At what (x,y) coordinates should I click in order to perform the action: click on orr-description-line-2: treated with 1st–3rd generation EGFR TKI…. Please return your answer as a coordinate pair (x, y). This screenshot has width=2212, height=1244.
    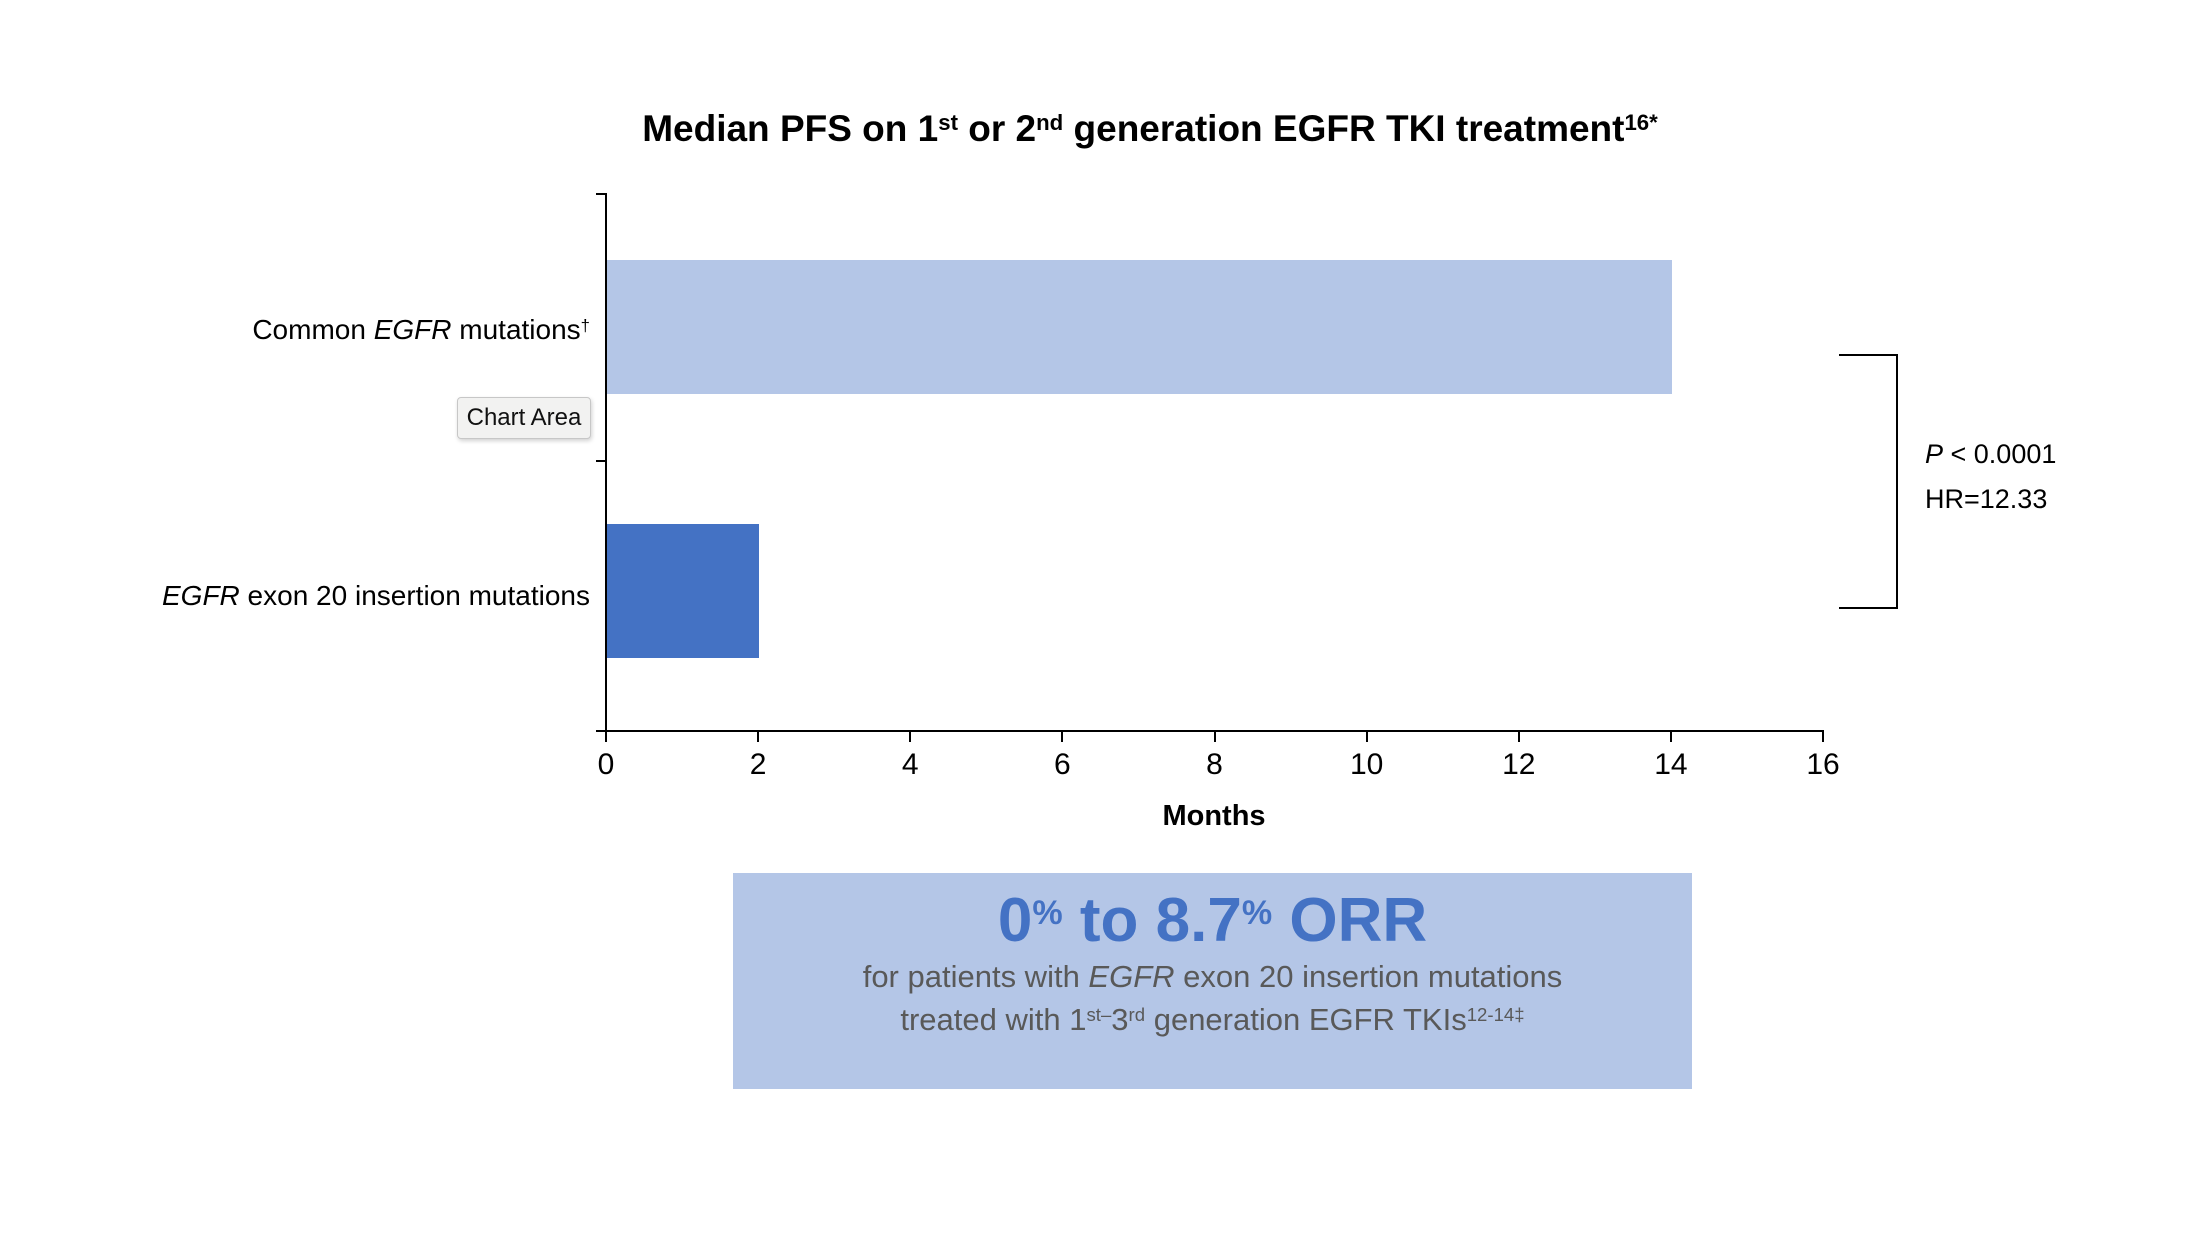
    Looking at the image, I should click on (1212, 1021).